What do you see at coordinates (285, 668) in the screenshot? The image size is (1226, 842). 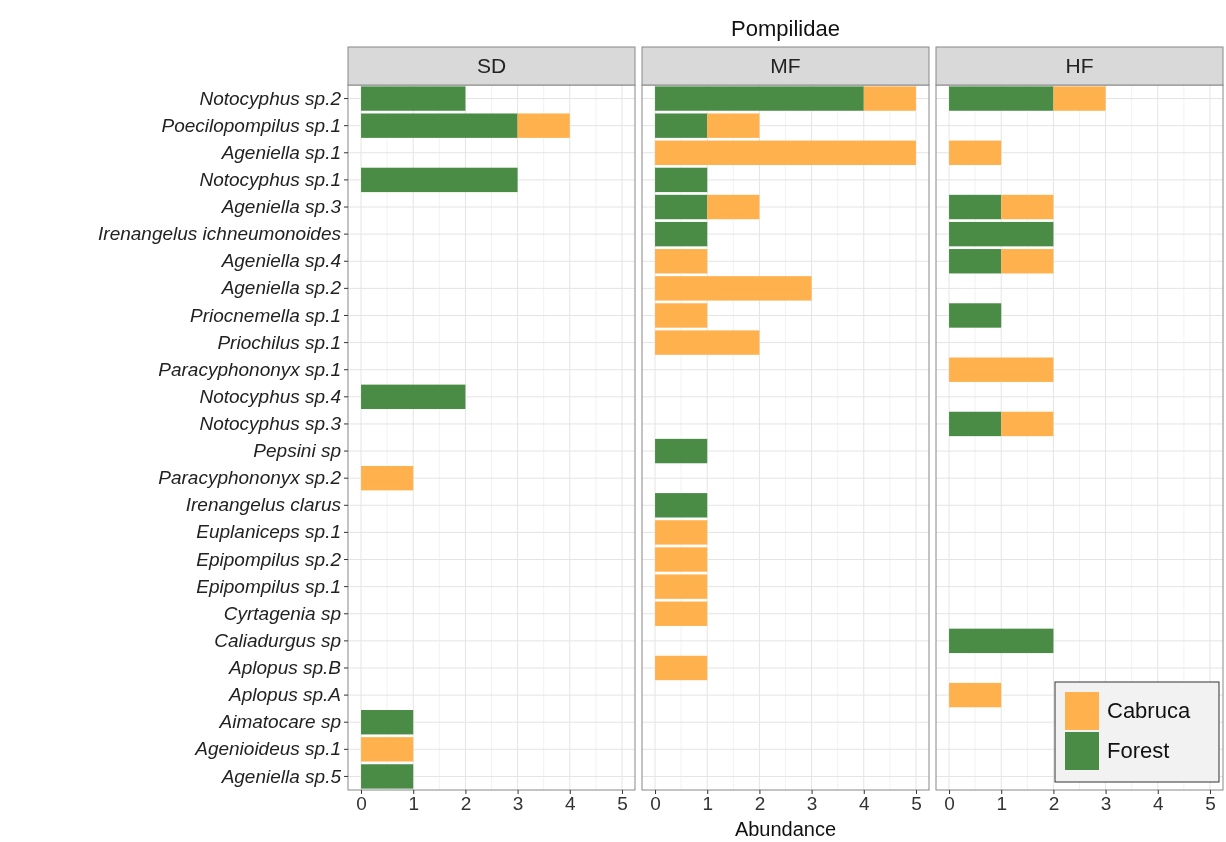 I see `y-tick-label: Aplopus sp.B` at bounding box center [285, 668].